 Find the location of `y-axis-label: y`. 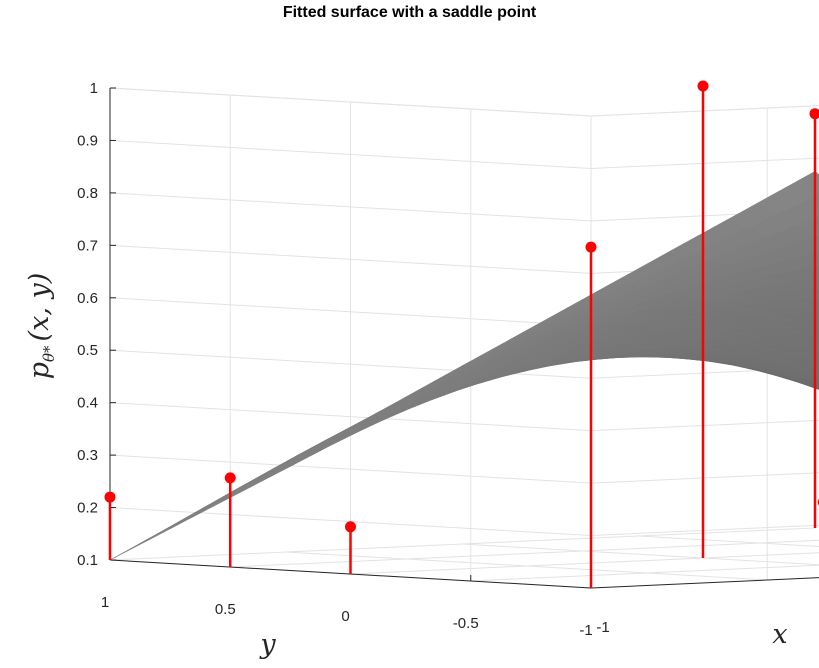

y-axis-label: y is located at coordinates (267, 644).